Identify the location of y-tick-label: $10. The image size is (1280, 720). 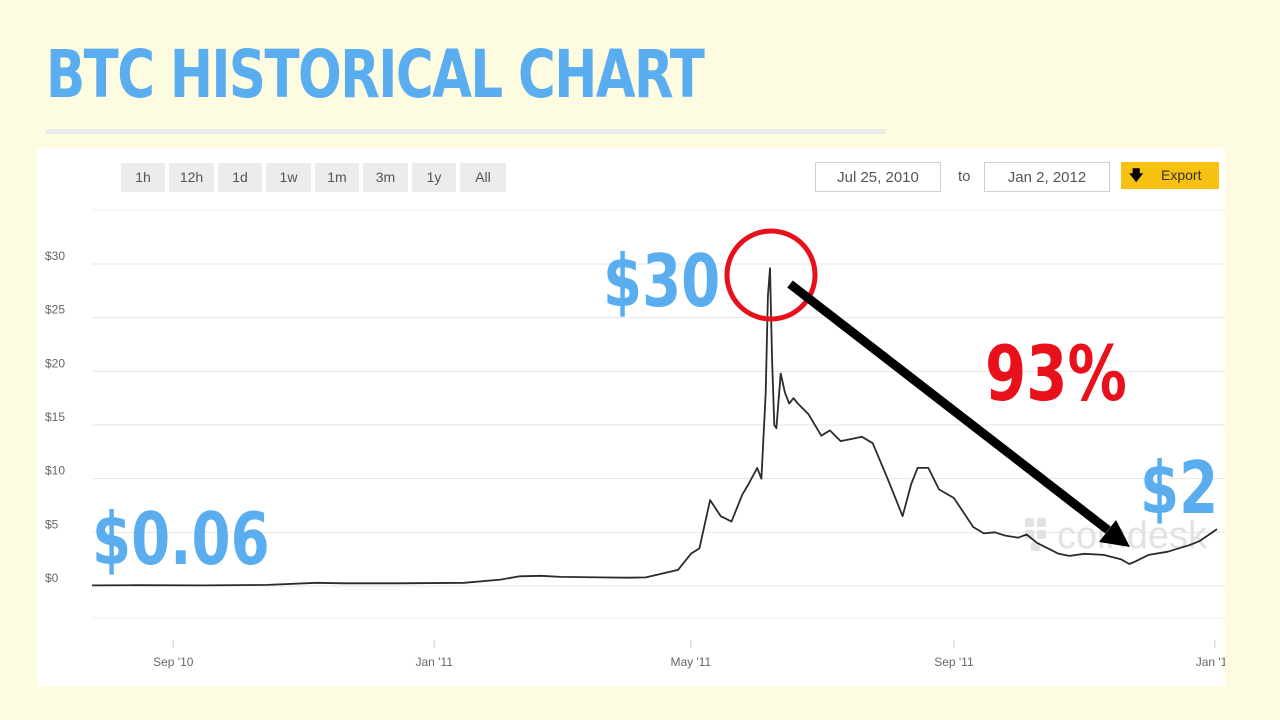
(55, 471).